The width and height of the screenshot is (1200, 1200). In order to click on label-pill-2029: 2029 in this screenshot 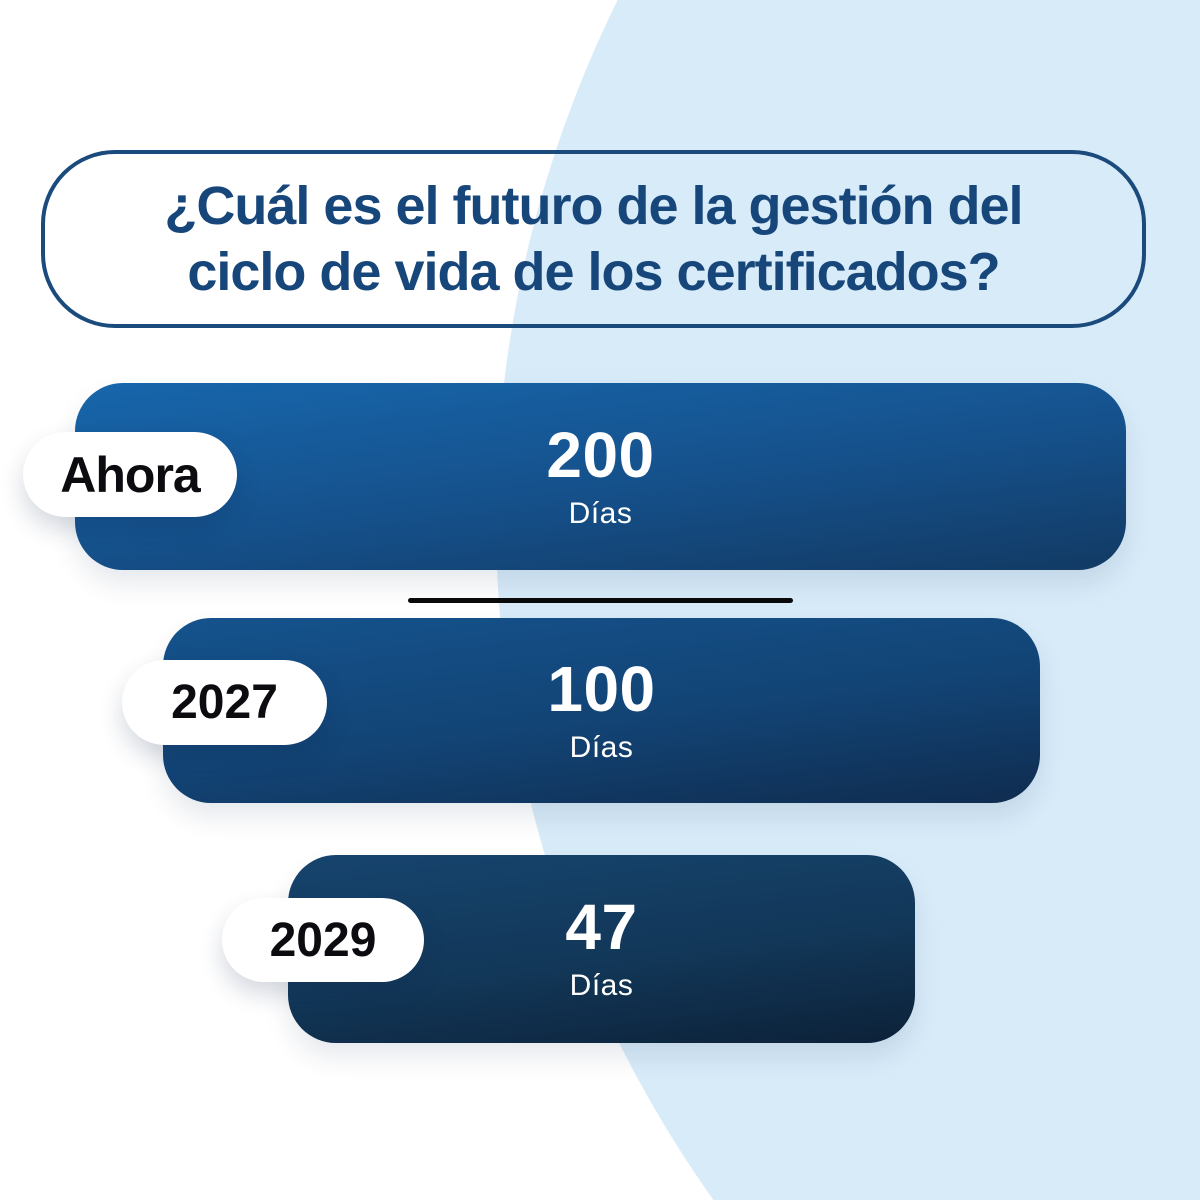, I will do `click(323, 940)`.